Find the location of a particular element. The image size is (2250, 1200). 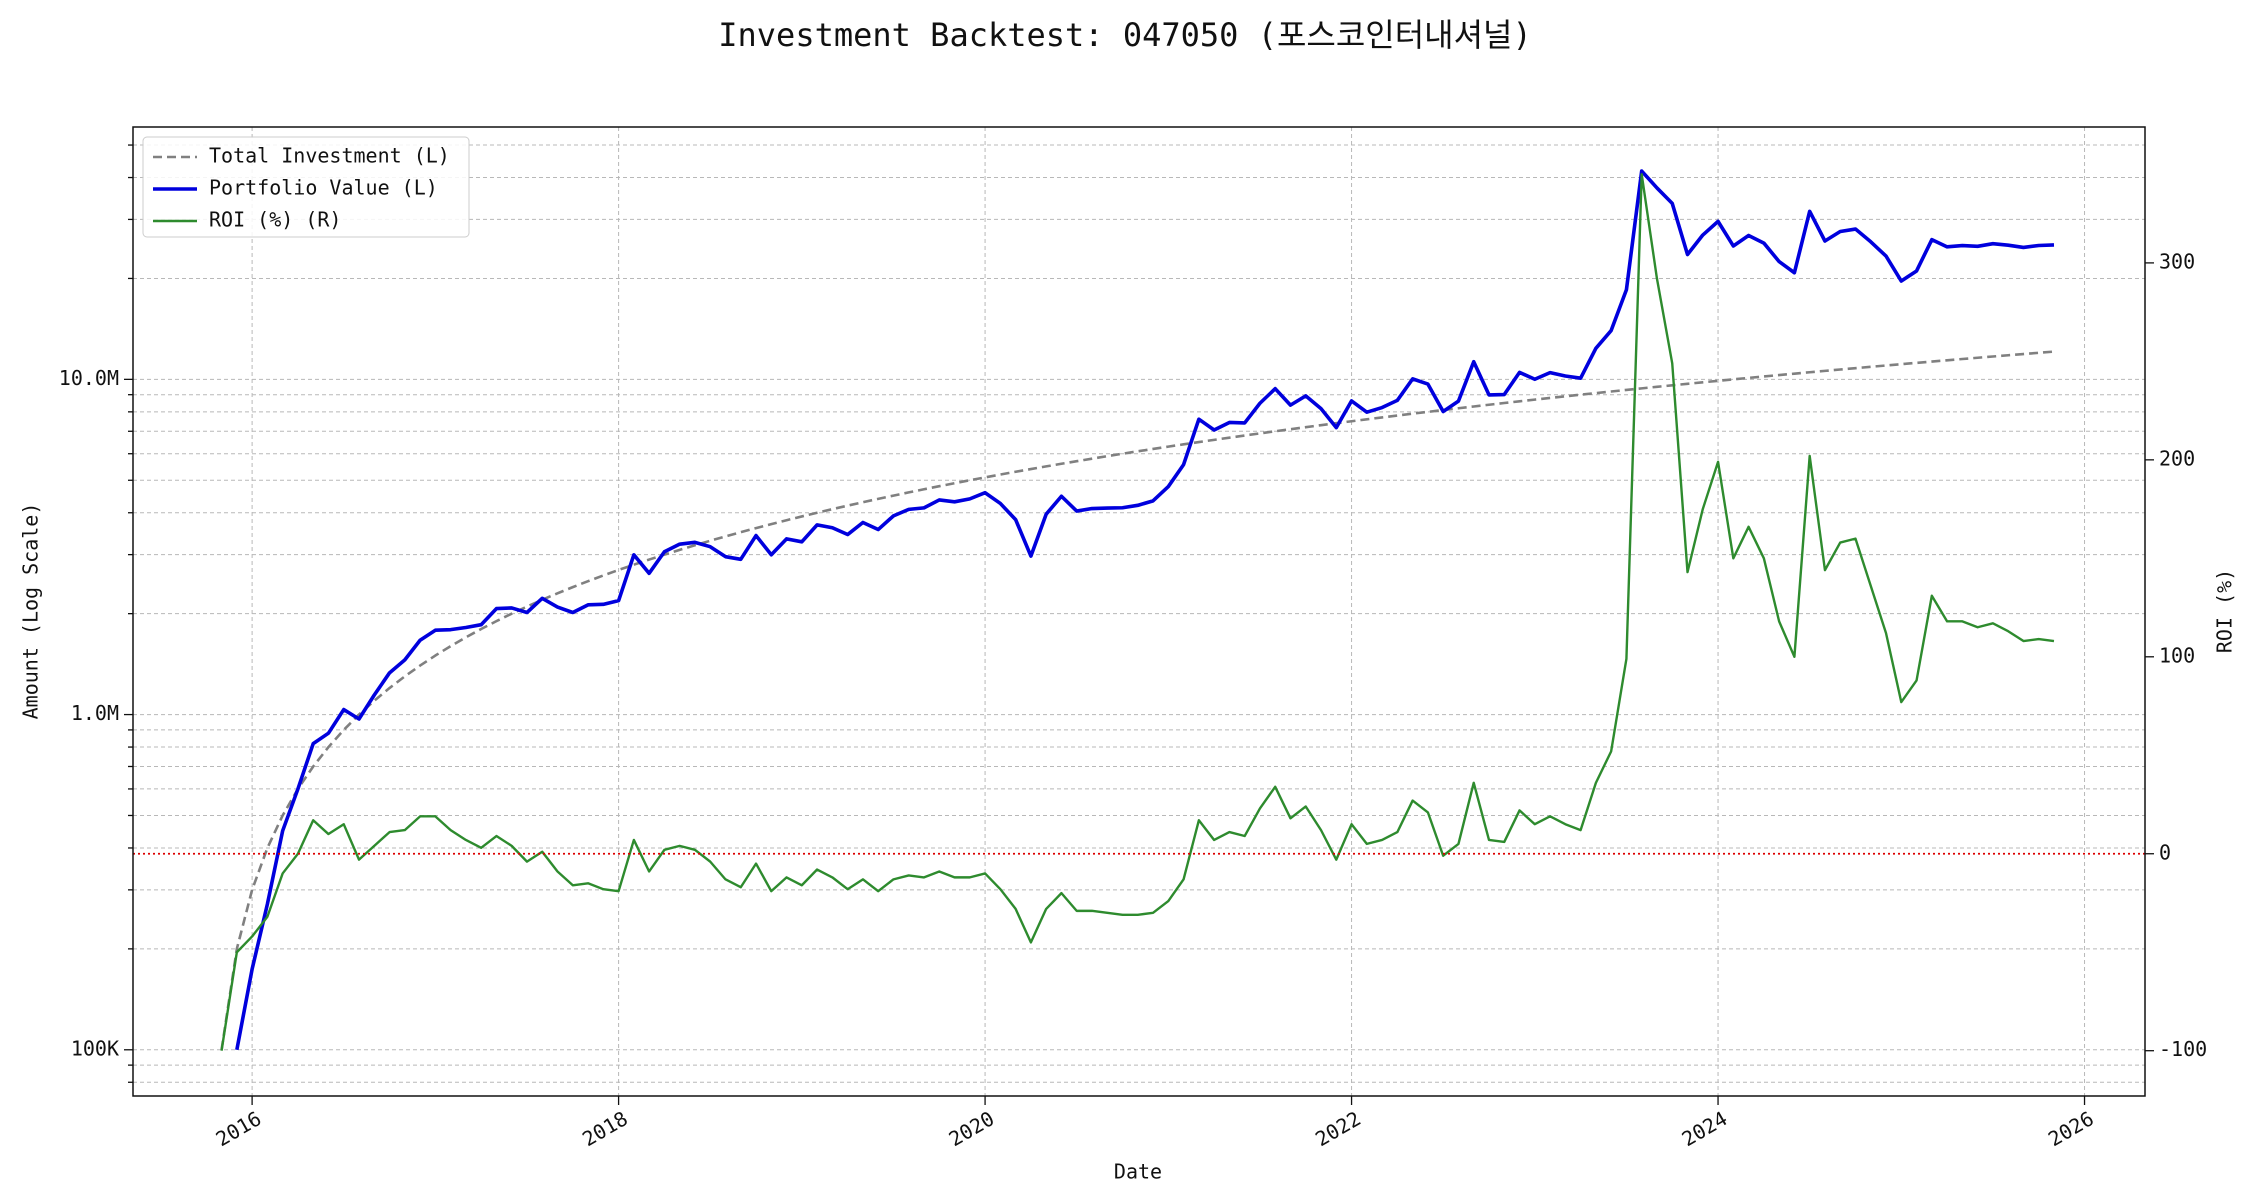

y2-tick-label: 100 is located at coordinates (2177, 655).